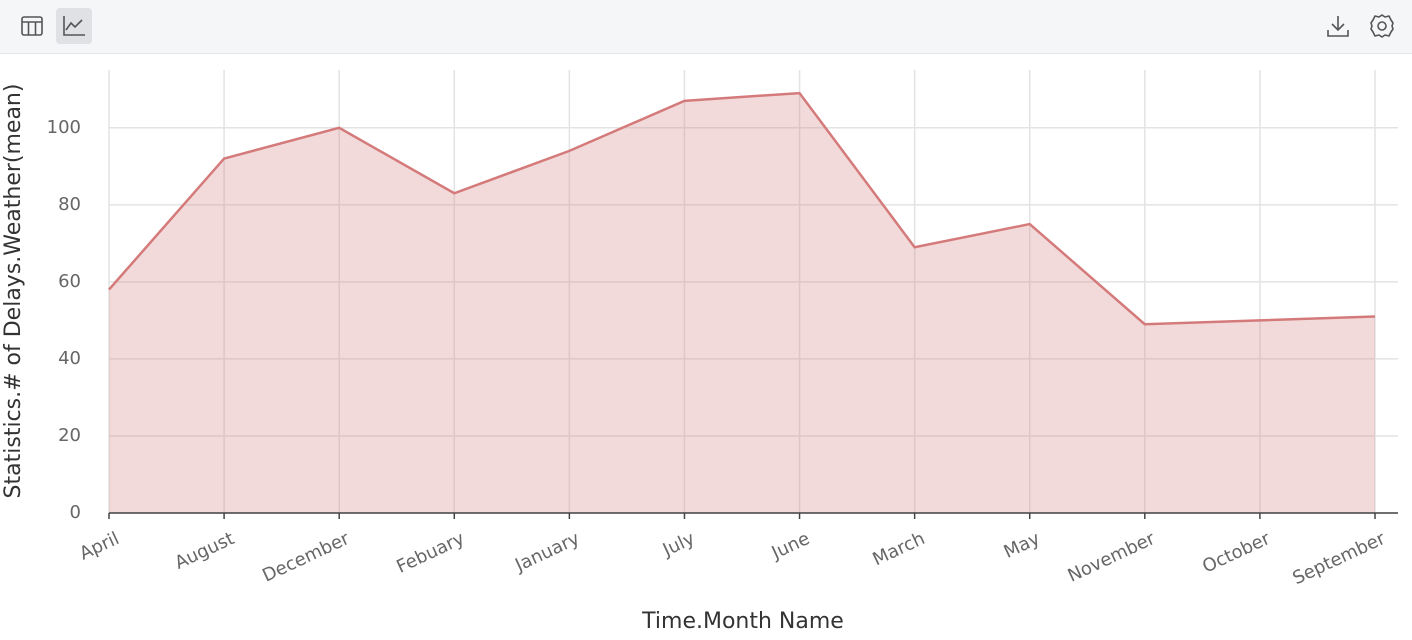 This screenshot has height=640, width=1412. Describe the element at coordinates (69, 281) in the screenshot. I see `y-tick-label: 60` at that location.